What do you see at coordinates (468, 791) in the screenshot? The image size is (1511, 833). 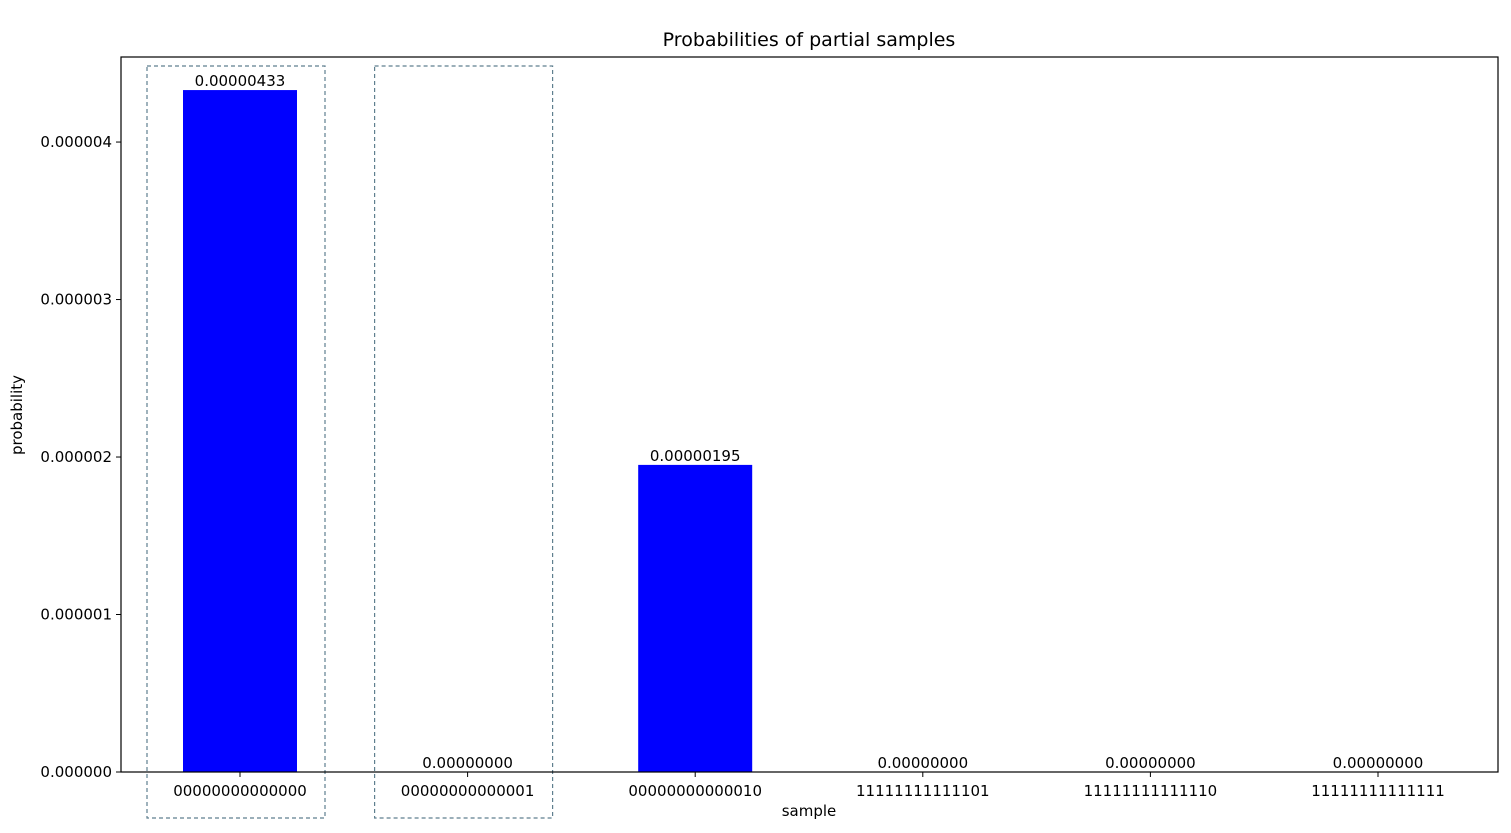 I see `x-tick-label: 00000000000001` at bounding box center [468, 791].